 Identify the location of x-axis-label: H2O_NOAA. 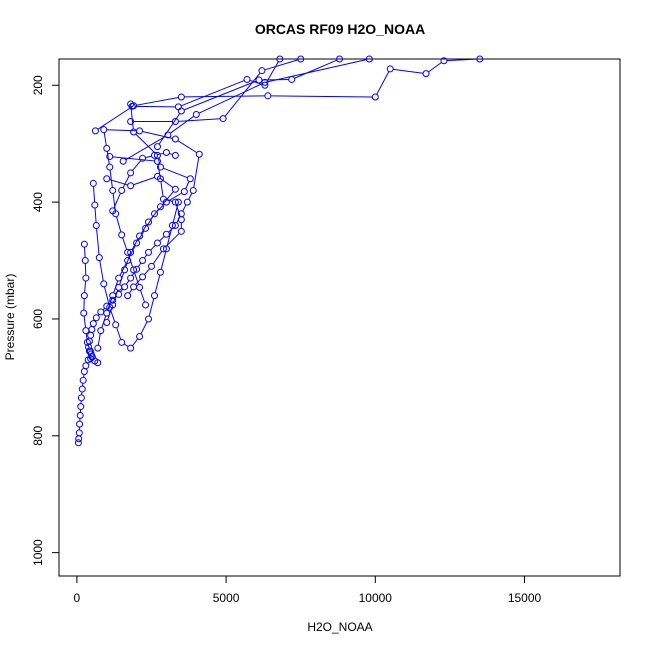
(339, 627).